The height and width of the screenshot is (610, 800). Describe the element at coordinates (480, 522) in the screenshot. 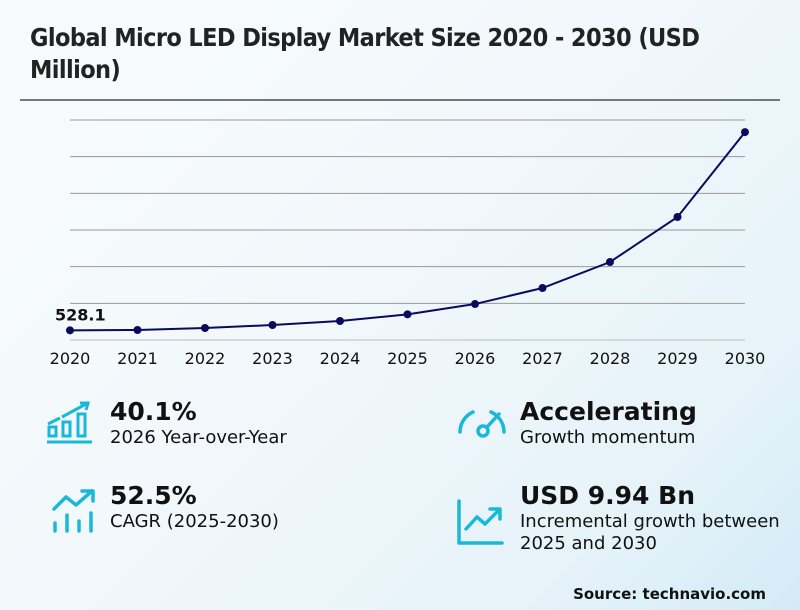

I see `line-chart-up-icon` at that location.